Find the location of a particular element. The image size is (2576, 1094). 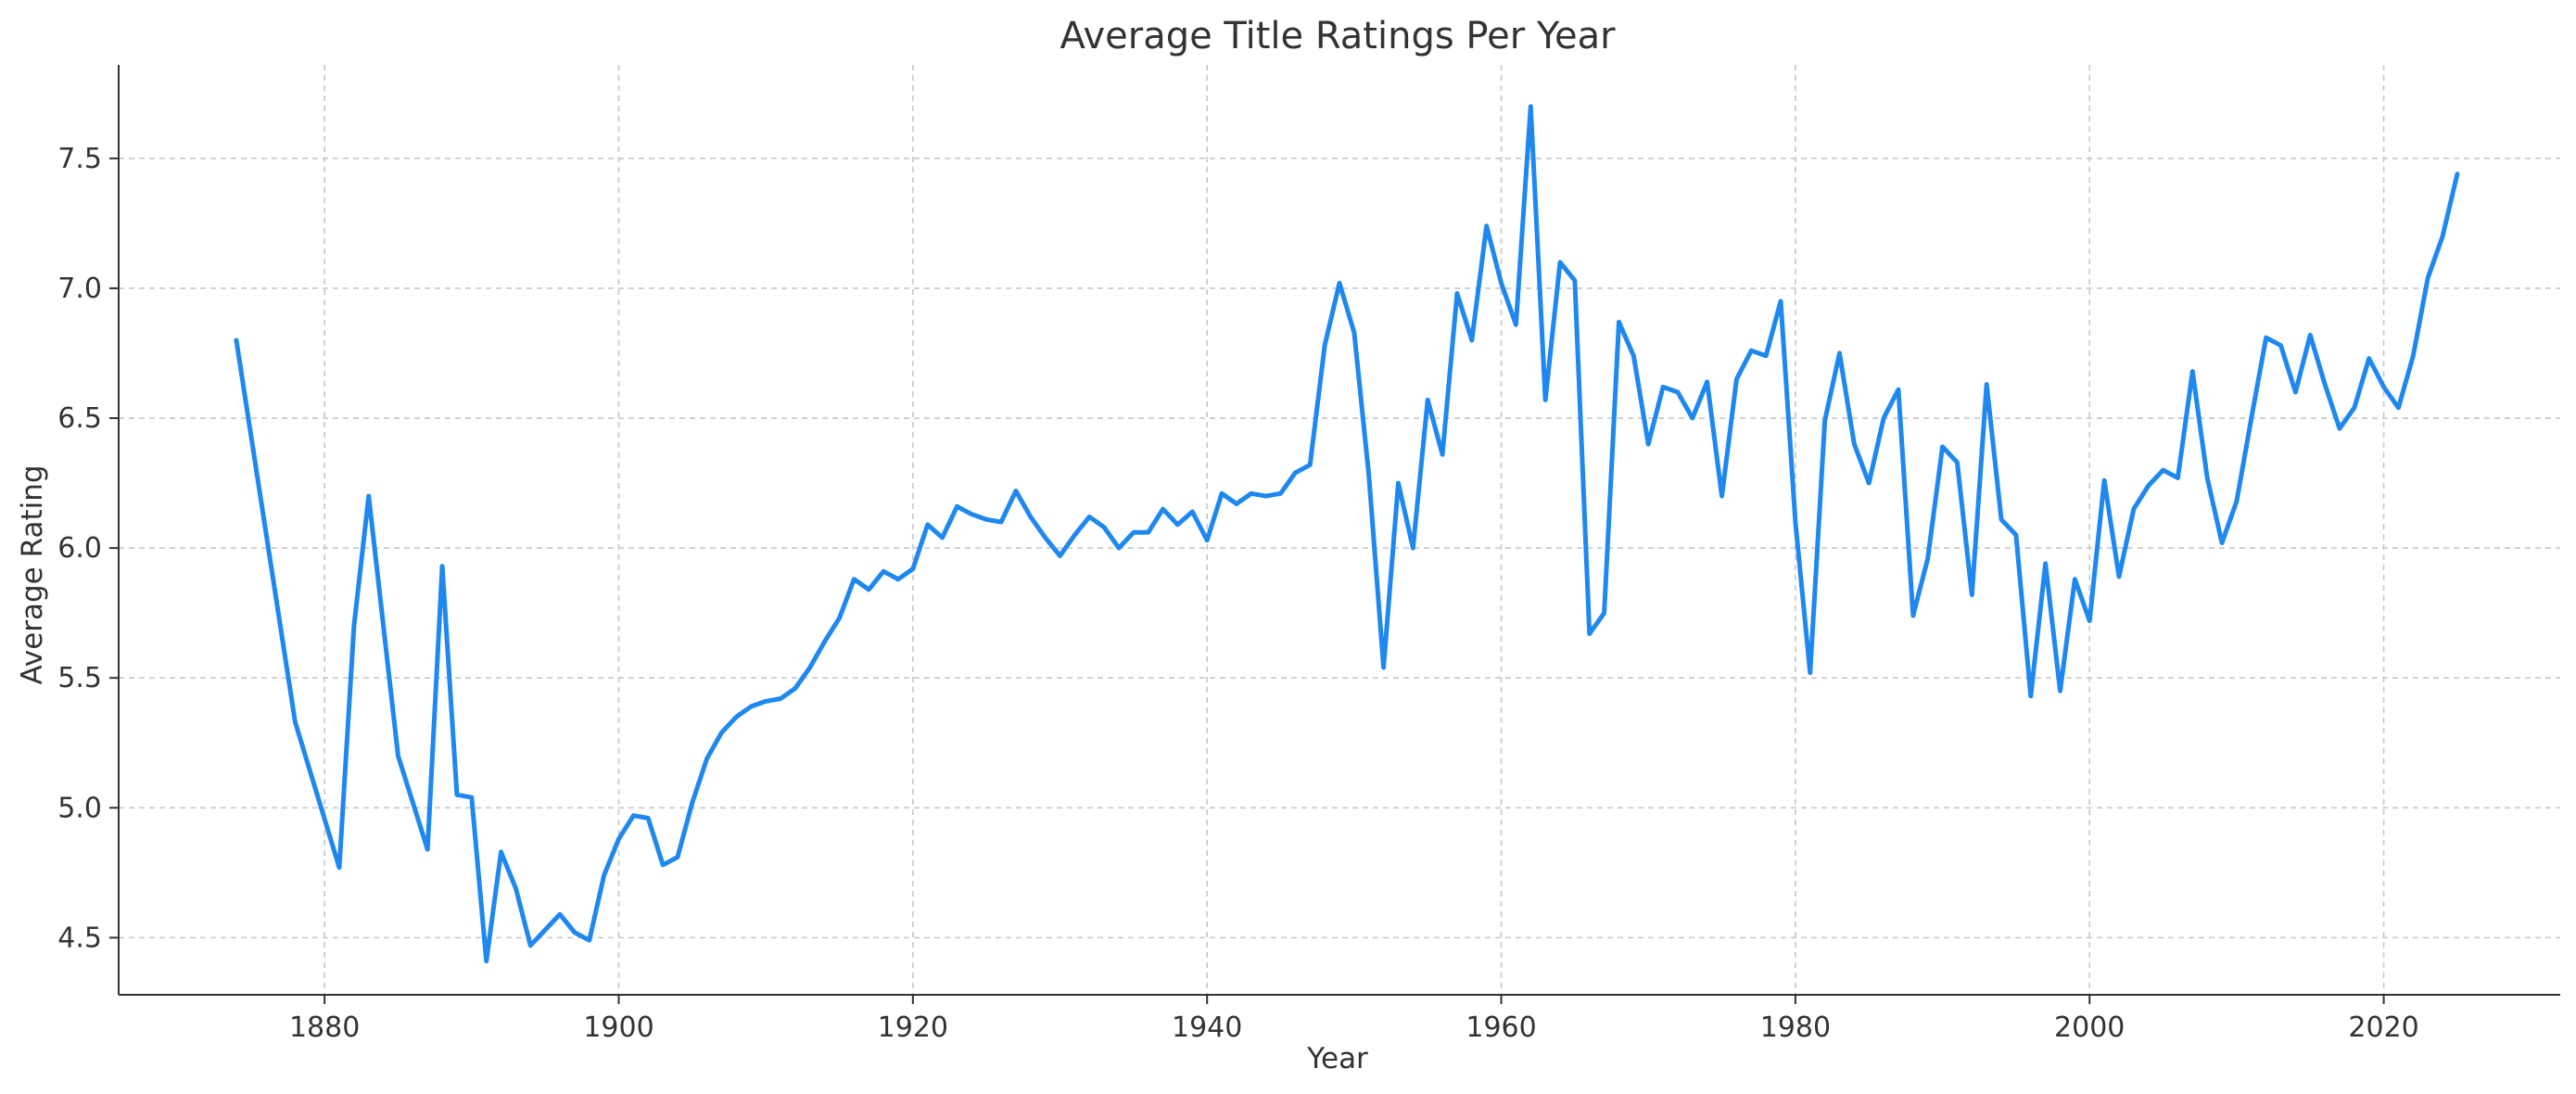

x-tick-label: 2020 is located at coordinates (2383, 1027).